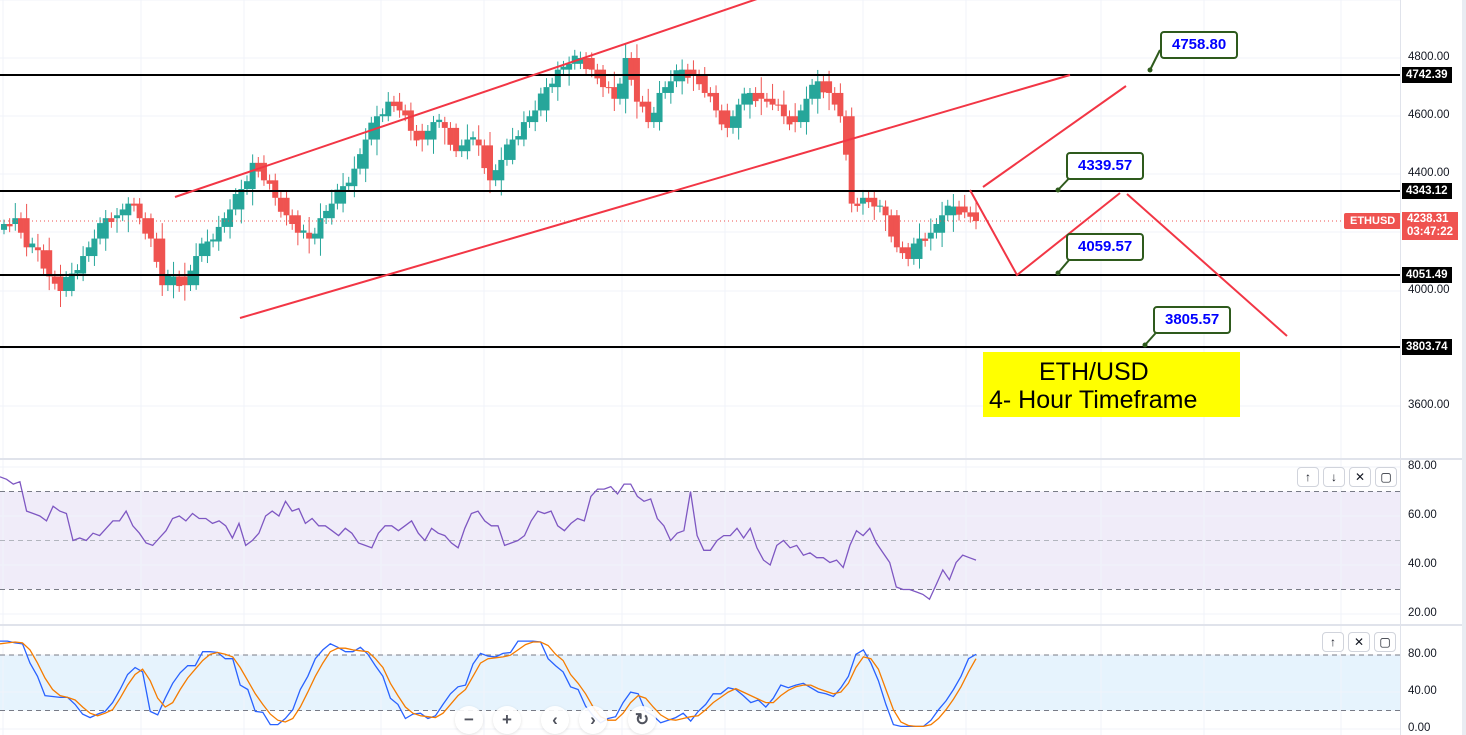 The width and height of the screenshot is (1466, 735). I want to click on chevron-left-icon: ‹, so click(555, 719).